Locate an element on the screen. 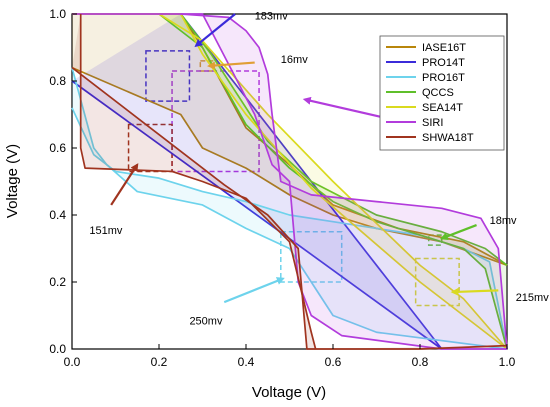 Image resolution: width=550 pixels, height=407 pixels. legend-label-iase16t: IASE16T is located at coordinates (444, 48).